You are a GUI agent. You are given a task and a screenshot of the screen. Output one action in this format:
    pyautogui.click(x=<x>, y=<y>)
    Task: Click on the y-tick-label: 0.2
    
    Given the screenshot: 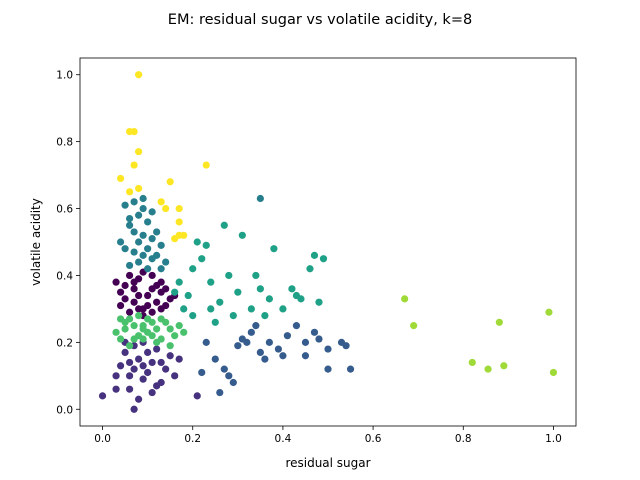 What is the action you would take?
    pyautogui.click(x=64, y=343)
    